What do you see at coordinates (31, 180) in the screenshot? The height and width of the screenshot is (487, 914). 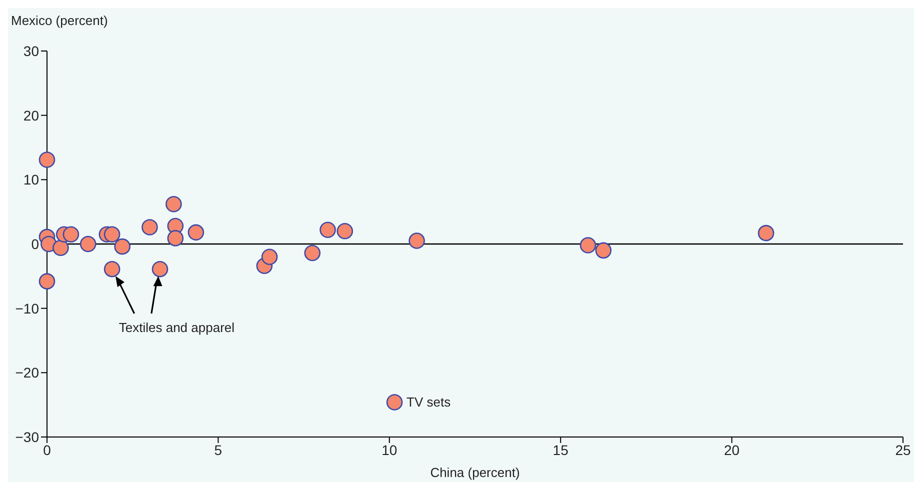 I see `y-tick-label: 10` at bounding box center [31, 180].